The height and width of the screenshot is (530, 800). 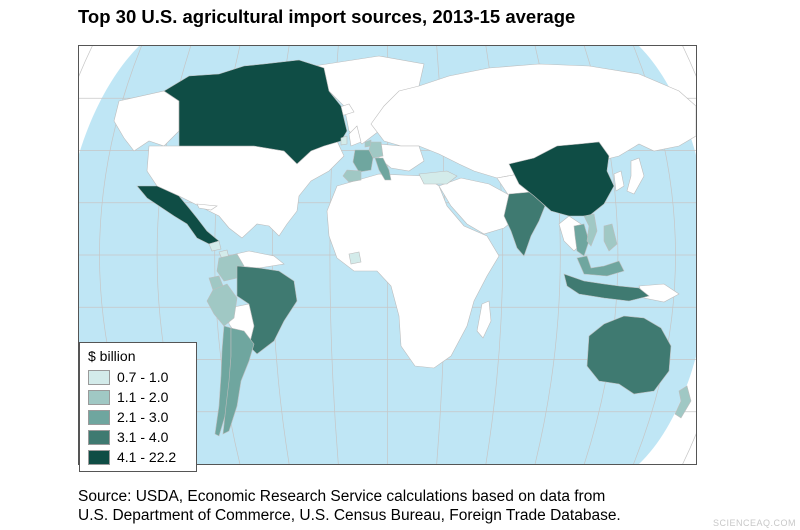 What do you see at coordinates (112, 356) in the screenshot?
I see `legend-title: $ billion` at bounding box center [112, 356].